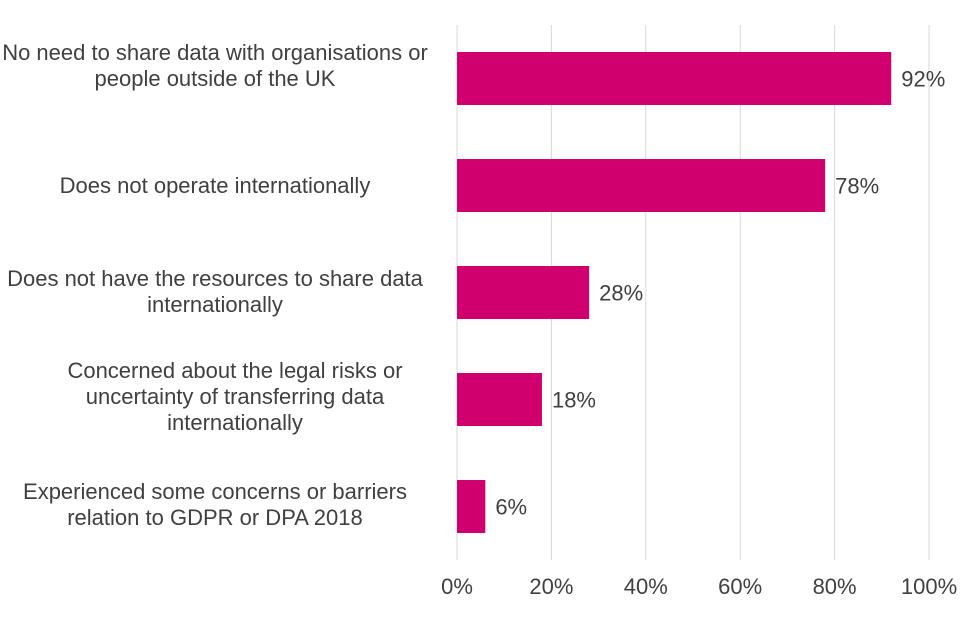  Describe the element at coordinates (551, 586) in the screenshot. I see `x-tick-label: 20%` at that location.